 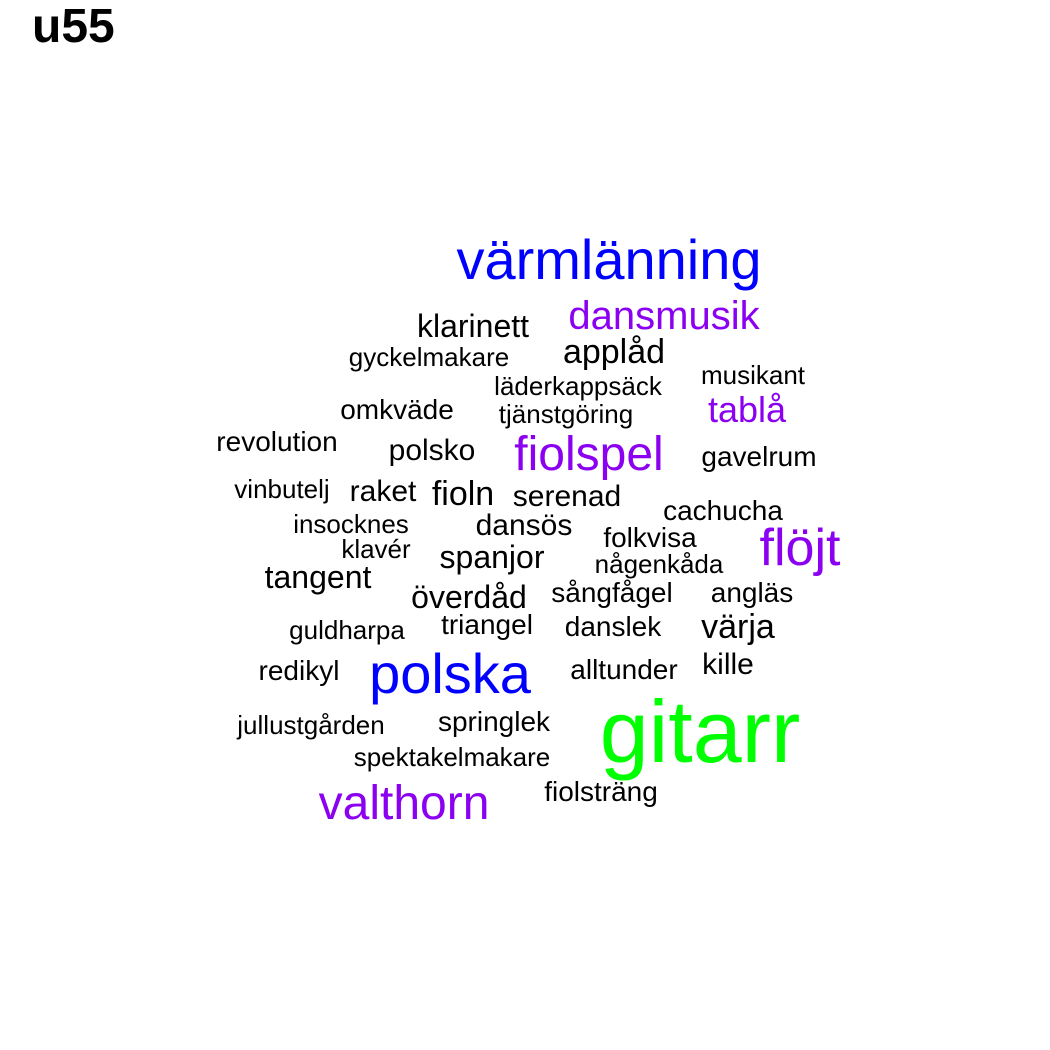 What do you see at coordinates (318, 577) in the screenshot?
I see `word-tangent: tangent` at bounding box center [318, 577].